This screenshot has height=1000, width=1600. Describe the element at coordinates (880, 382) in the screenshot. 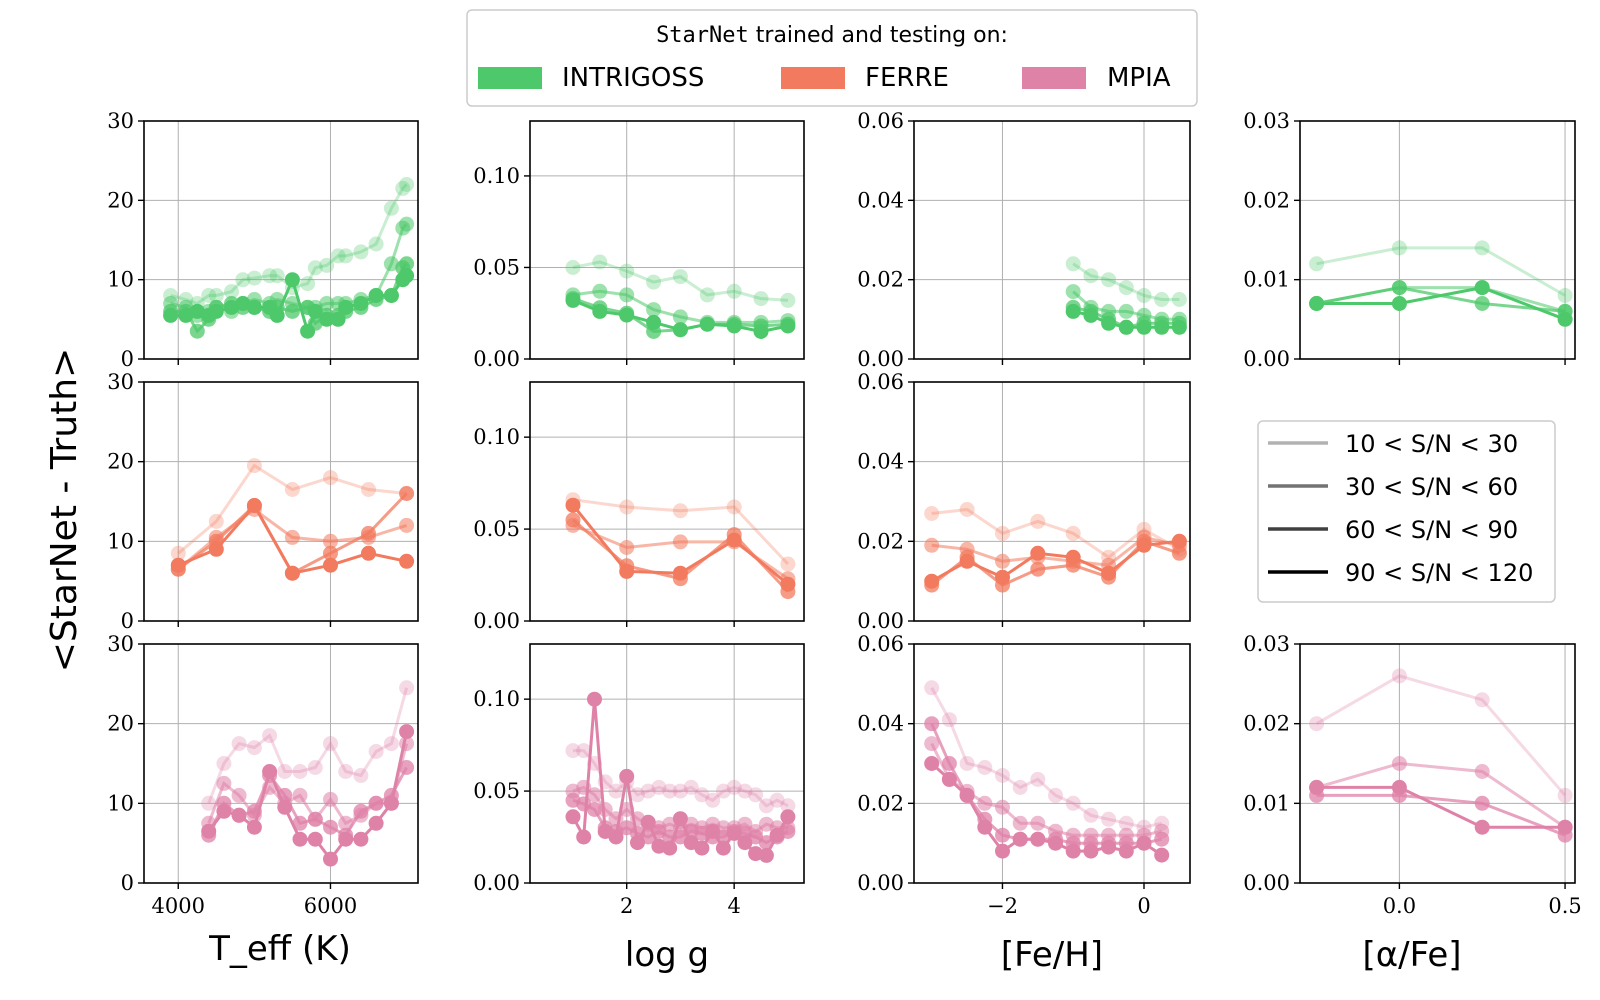

I see `panel-ferre-feh-ytick-label: 0.06` at that location.